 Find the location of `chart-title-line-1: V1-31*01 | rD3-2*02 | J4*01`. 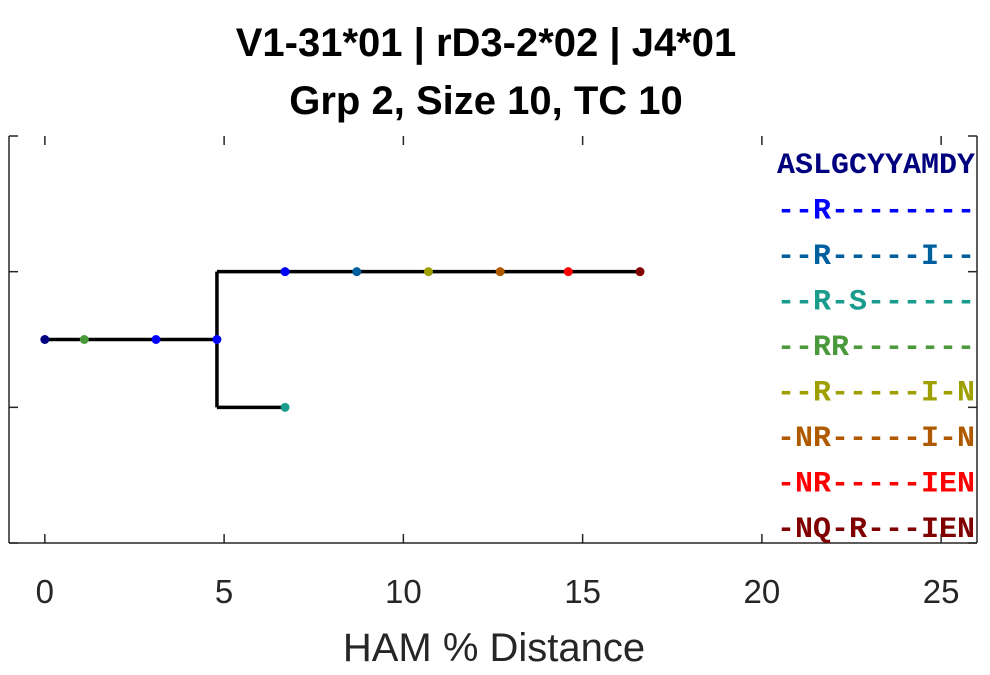

chart-title-line-1: V1-31*01 | rD3-2*02 | J4*01 is located at coordinates (486, 43).